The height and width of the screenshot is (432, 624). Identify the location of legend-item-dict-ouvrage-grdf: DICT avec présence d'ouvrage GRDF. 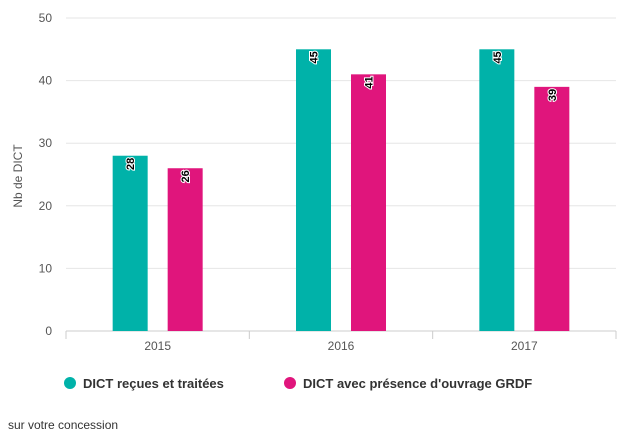
(408, 383).